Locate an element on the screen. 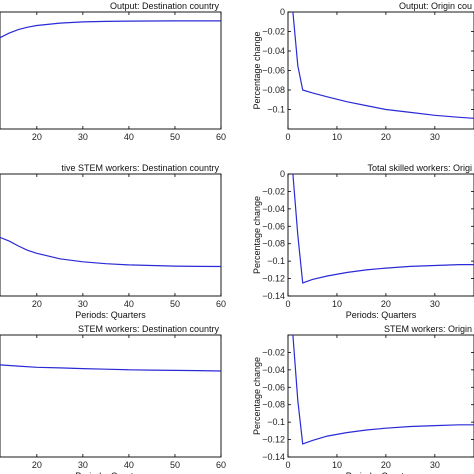  chart-title: Output: Origin cou is located at coordinates (435, 6).